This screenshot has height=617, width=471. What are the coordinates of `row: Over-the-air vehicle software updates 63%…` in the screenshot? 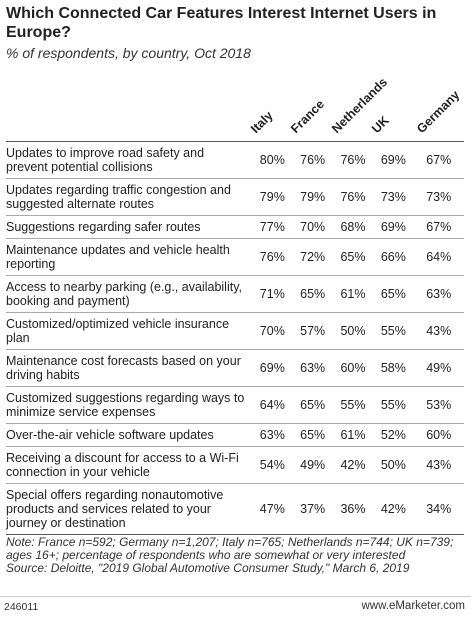 It's located at (235, 435).